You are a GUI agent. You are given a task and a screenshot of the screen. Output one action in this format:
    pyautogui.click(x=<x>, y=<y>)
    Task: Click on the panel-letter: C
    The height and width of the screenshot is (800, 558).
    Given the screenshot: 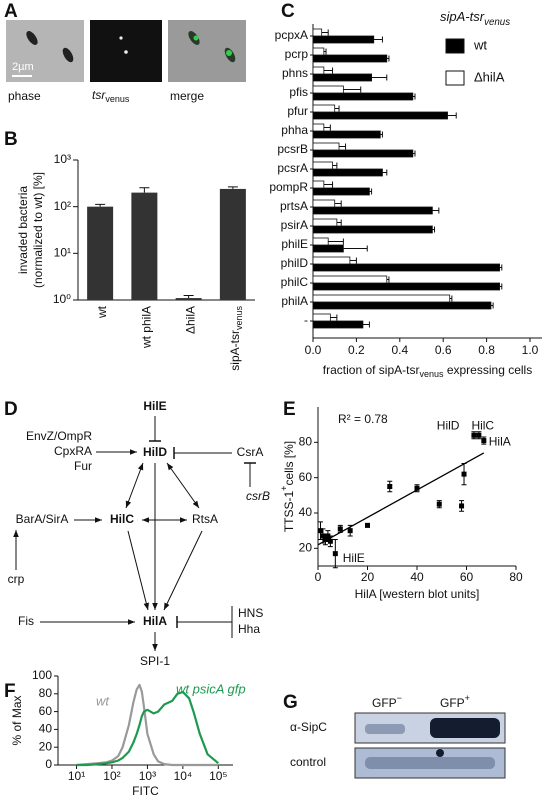 What is the action you would take?
    pyautogui.click(x=288, y=11)
    